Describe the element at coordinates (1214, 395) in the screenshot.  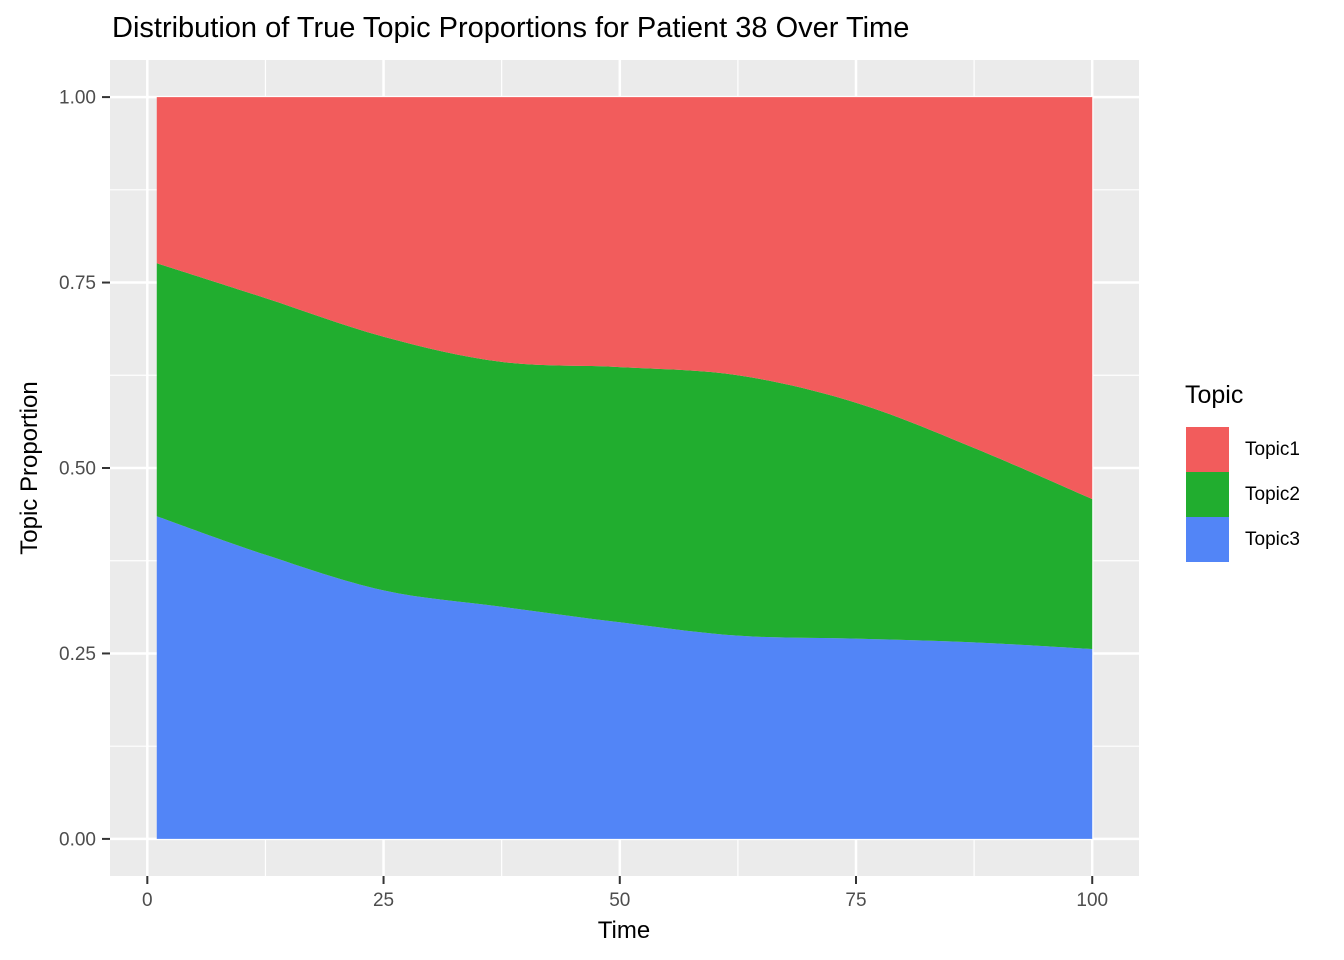
I see `legend-title: Topic` at that location.